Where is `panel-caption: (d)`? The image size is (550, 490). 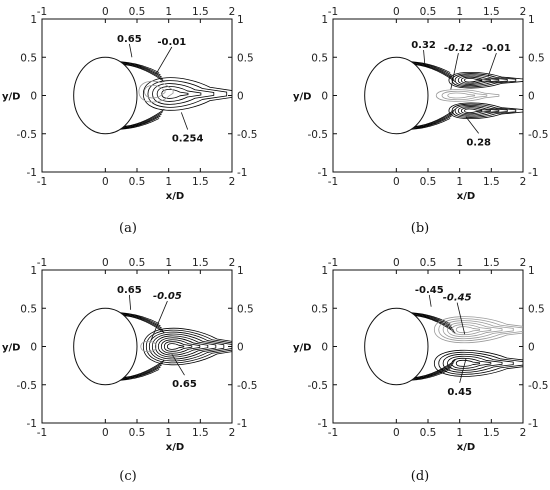 panel-caption: (d) is located at coordinates (420, 476).